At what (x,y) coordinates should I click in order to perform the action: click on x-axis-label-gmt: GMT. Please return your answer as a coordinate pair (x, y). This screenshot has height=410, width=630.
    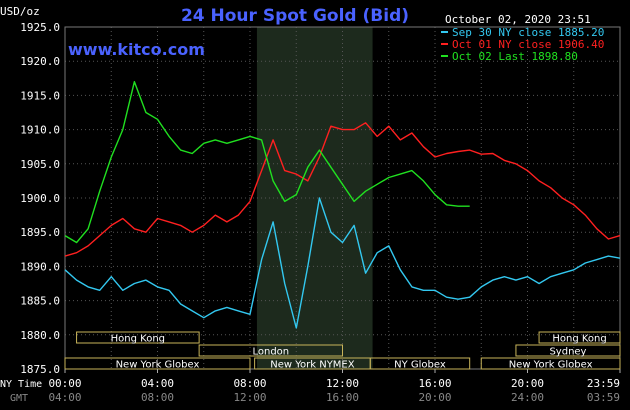
    Looking at the image, I should click on (19, 398).